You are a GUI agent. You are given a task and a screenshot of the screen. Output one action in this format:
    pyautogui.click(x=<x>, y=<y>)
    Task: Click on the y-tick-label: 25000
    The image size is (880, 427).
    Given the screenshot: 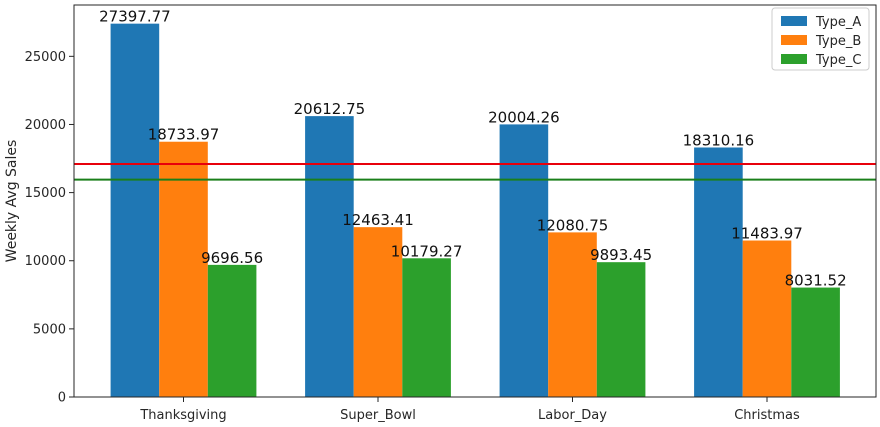 What is the action you would take?
    pyautogui.click(x=45, y=57)
    